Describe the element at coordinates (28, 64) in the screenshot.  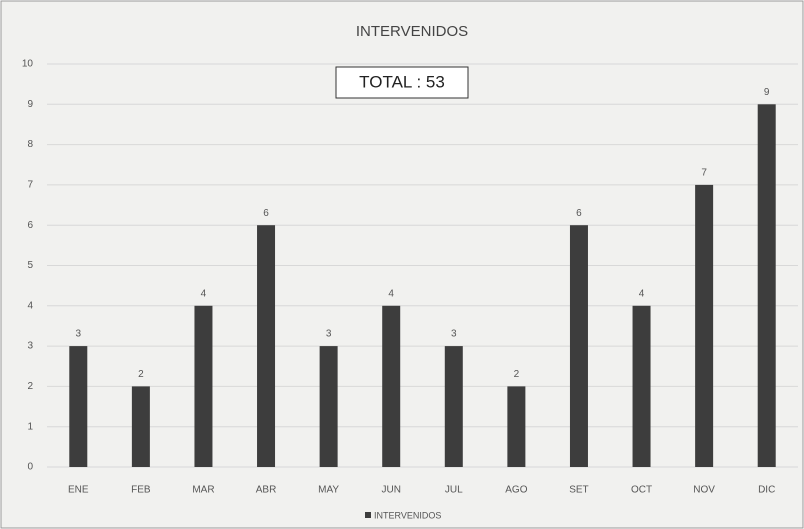
I see `y-tick-label: 10` at that location.